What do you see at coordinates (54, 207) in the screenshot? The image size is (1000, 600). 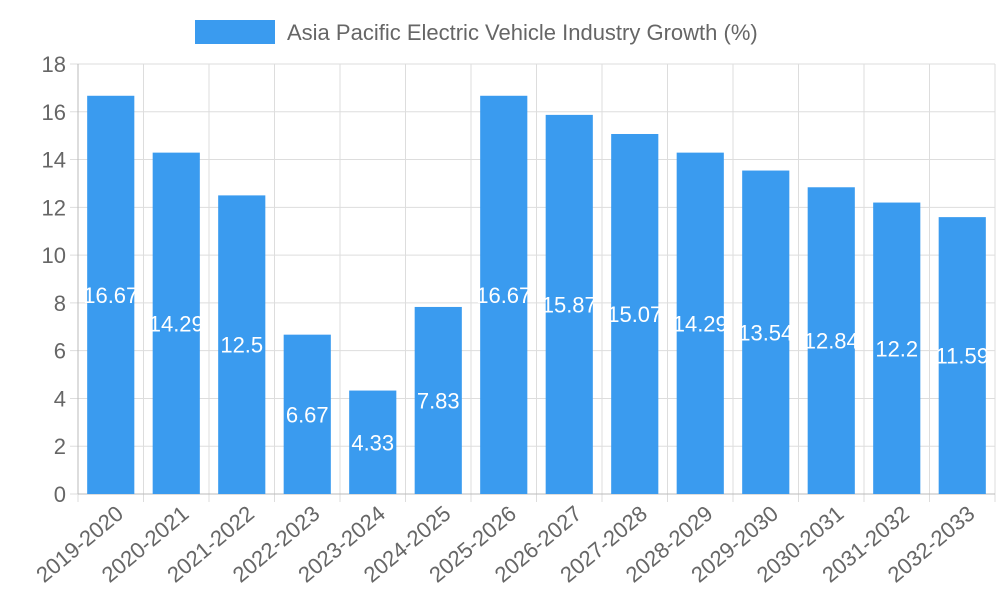 I see `y-tick-label: 12` at bounding box center [54, 207].